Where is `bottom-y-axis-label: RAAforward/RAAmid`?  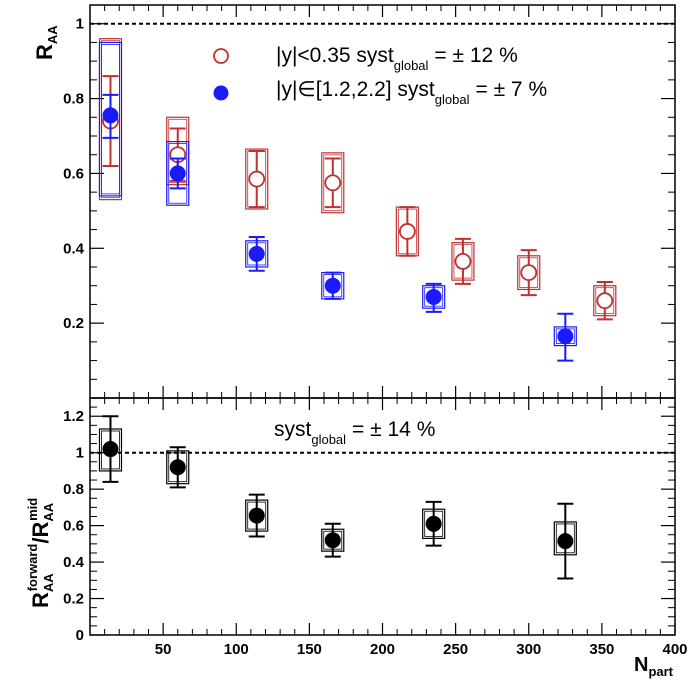
bottom-y-axis-label: RAAforward/RAAmid is located at coordinates (40, 553).